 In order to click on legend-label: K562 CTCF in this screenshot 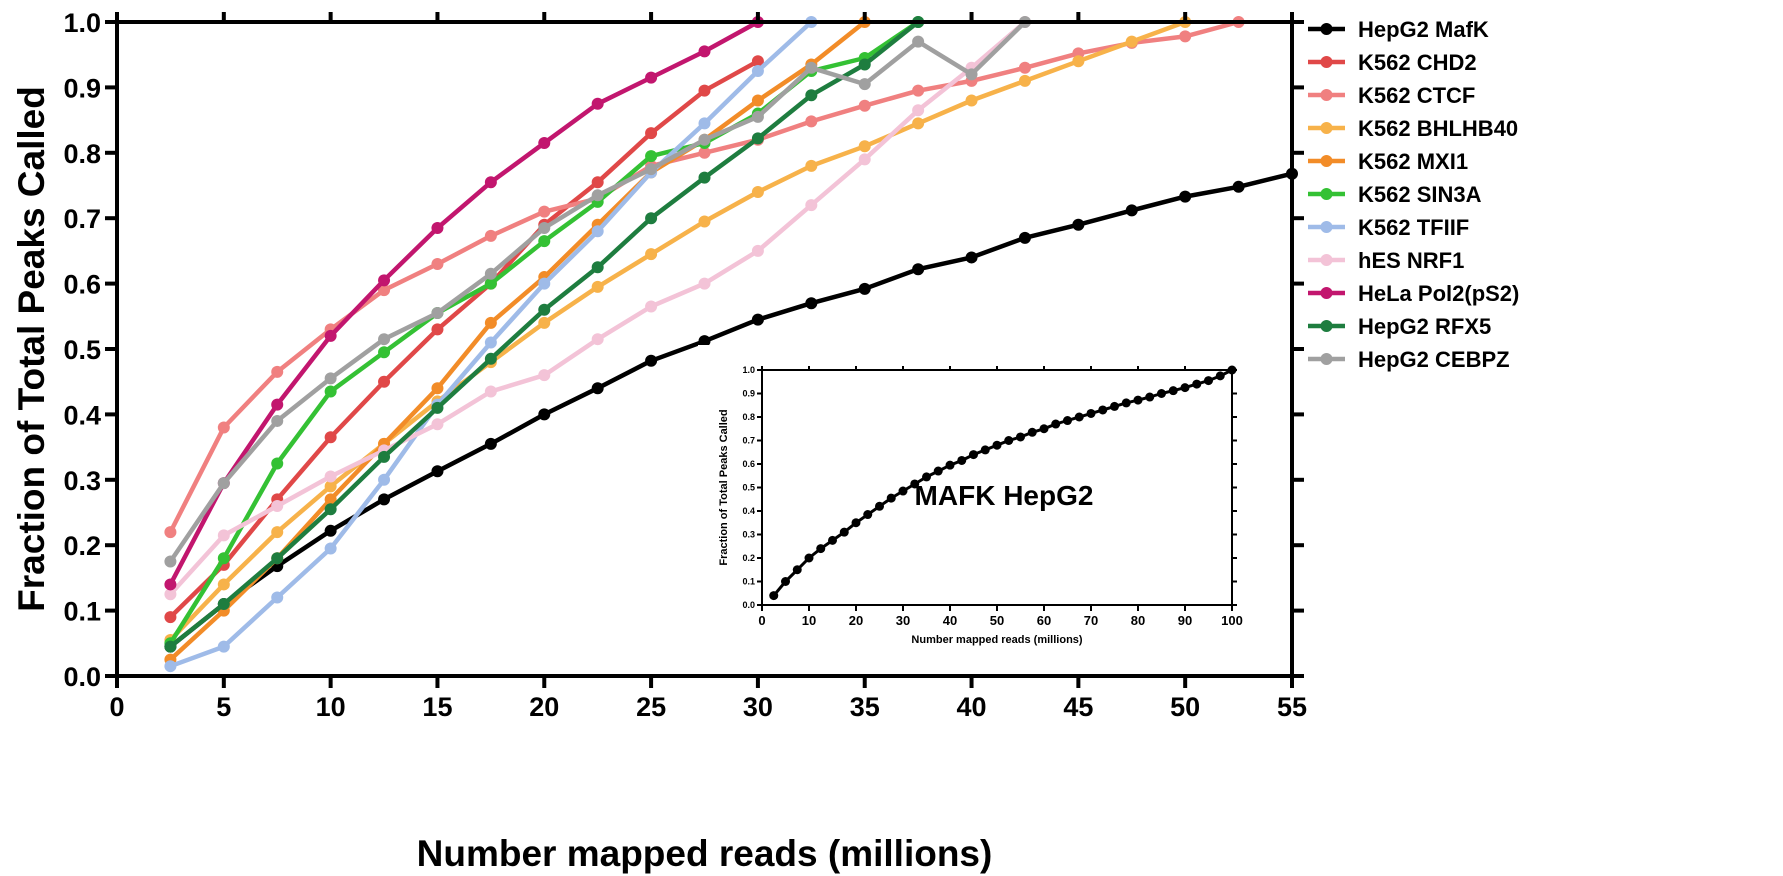, I will do `click(1416, 95)`.